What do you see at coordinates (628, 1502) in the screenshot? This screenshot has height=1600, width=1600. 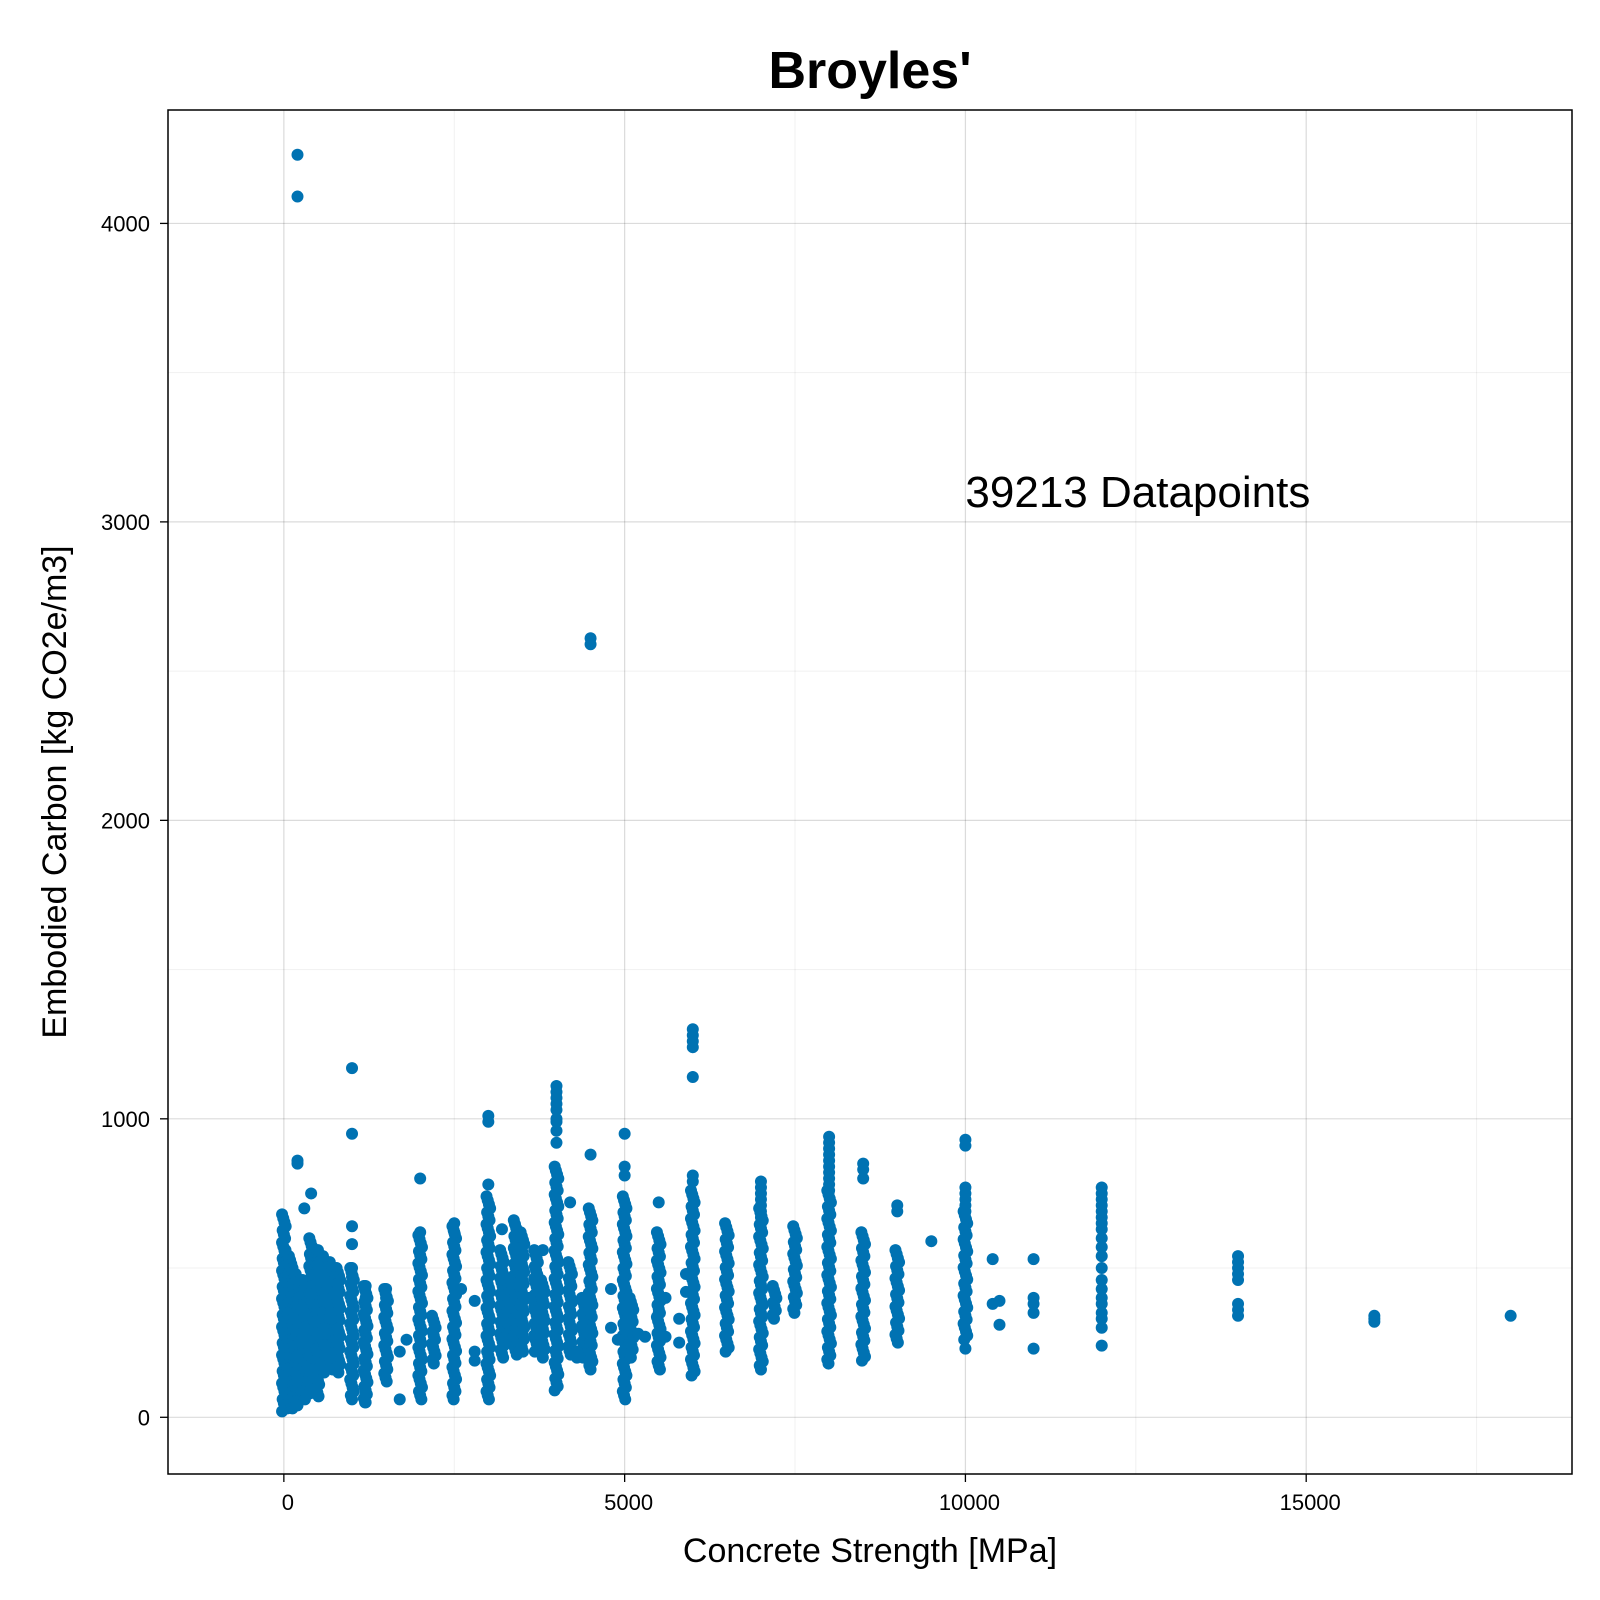 I see `x-tick-label: 5000` at bounding box center [628, 1502].